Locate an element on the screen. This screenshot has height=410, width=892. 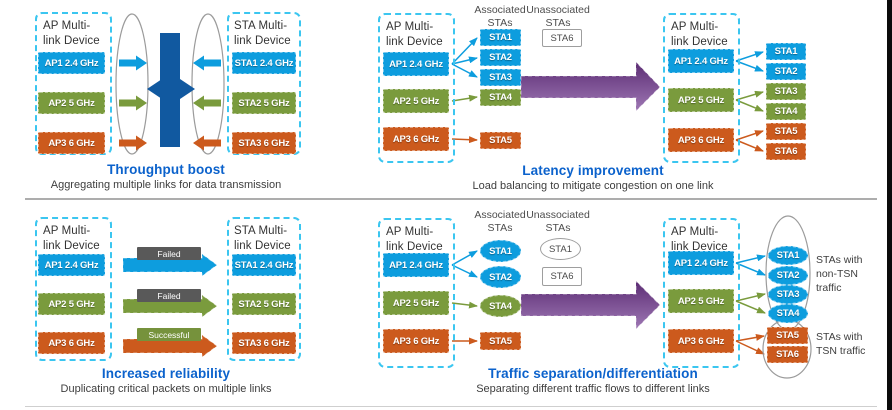
tr-ap1-link-chip: AP1 2.4 GHz is located at coordinates (416, 64).